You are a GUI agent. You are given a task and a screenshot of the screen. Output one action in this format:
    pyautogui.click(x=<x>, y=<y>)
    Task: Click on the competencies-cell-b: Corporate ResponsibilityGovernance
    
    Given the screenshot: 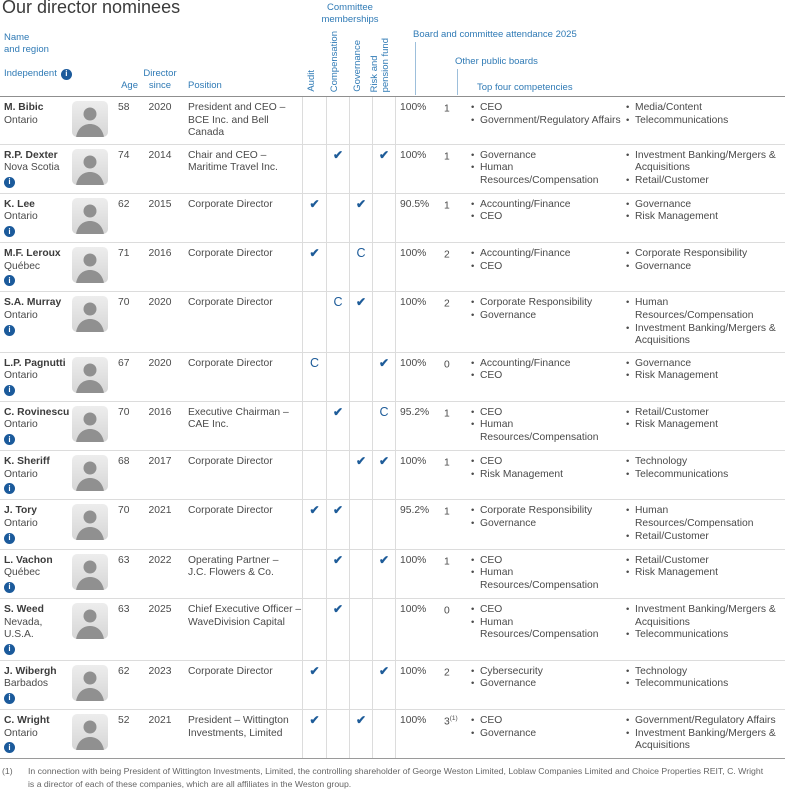 What is the action you would take?
    pyautogui.click(x=703, y=267)
    